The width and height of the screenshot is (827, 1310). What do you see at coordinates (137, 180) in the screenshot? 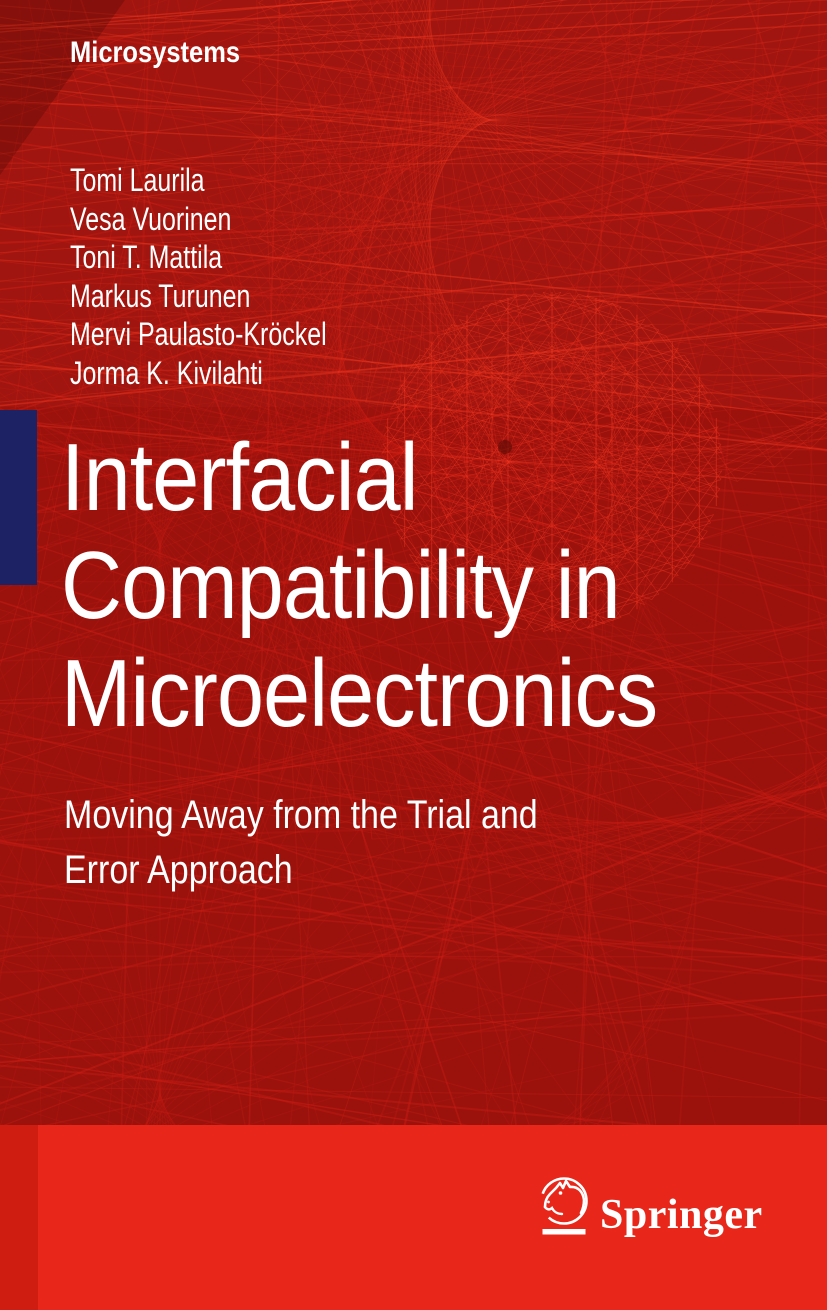
I see `author-name: Tomi Laurila` at bounding box center [137, 180].